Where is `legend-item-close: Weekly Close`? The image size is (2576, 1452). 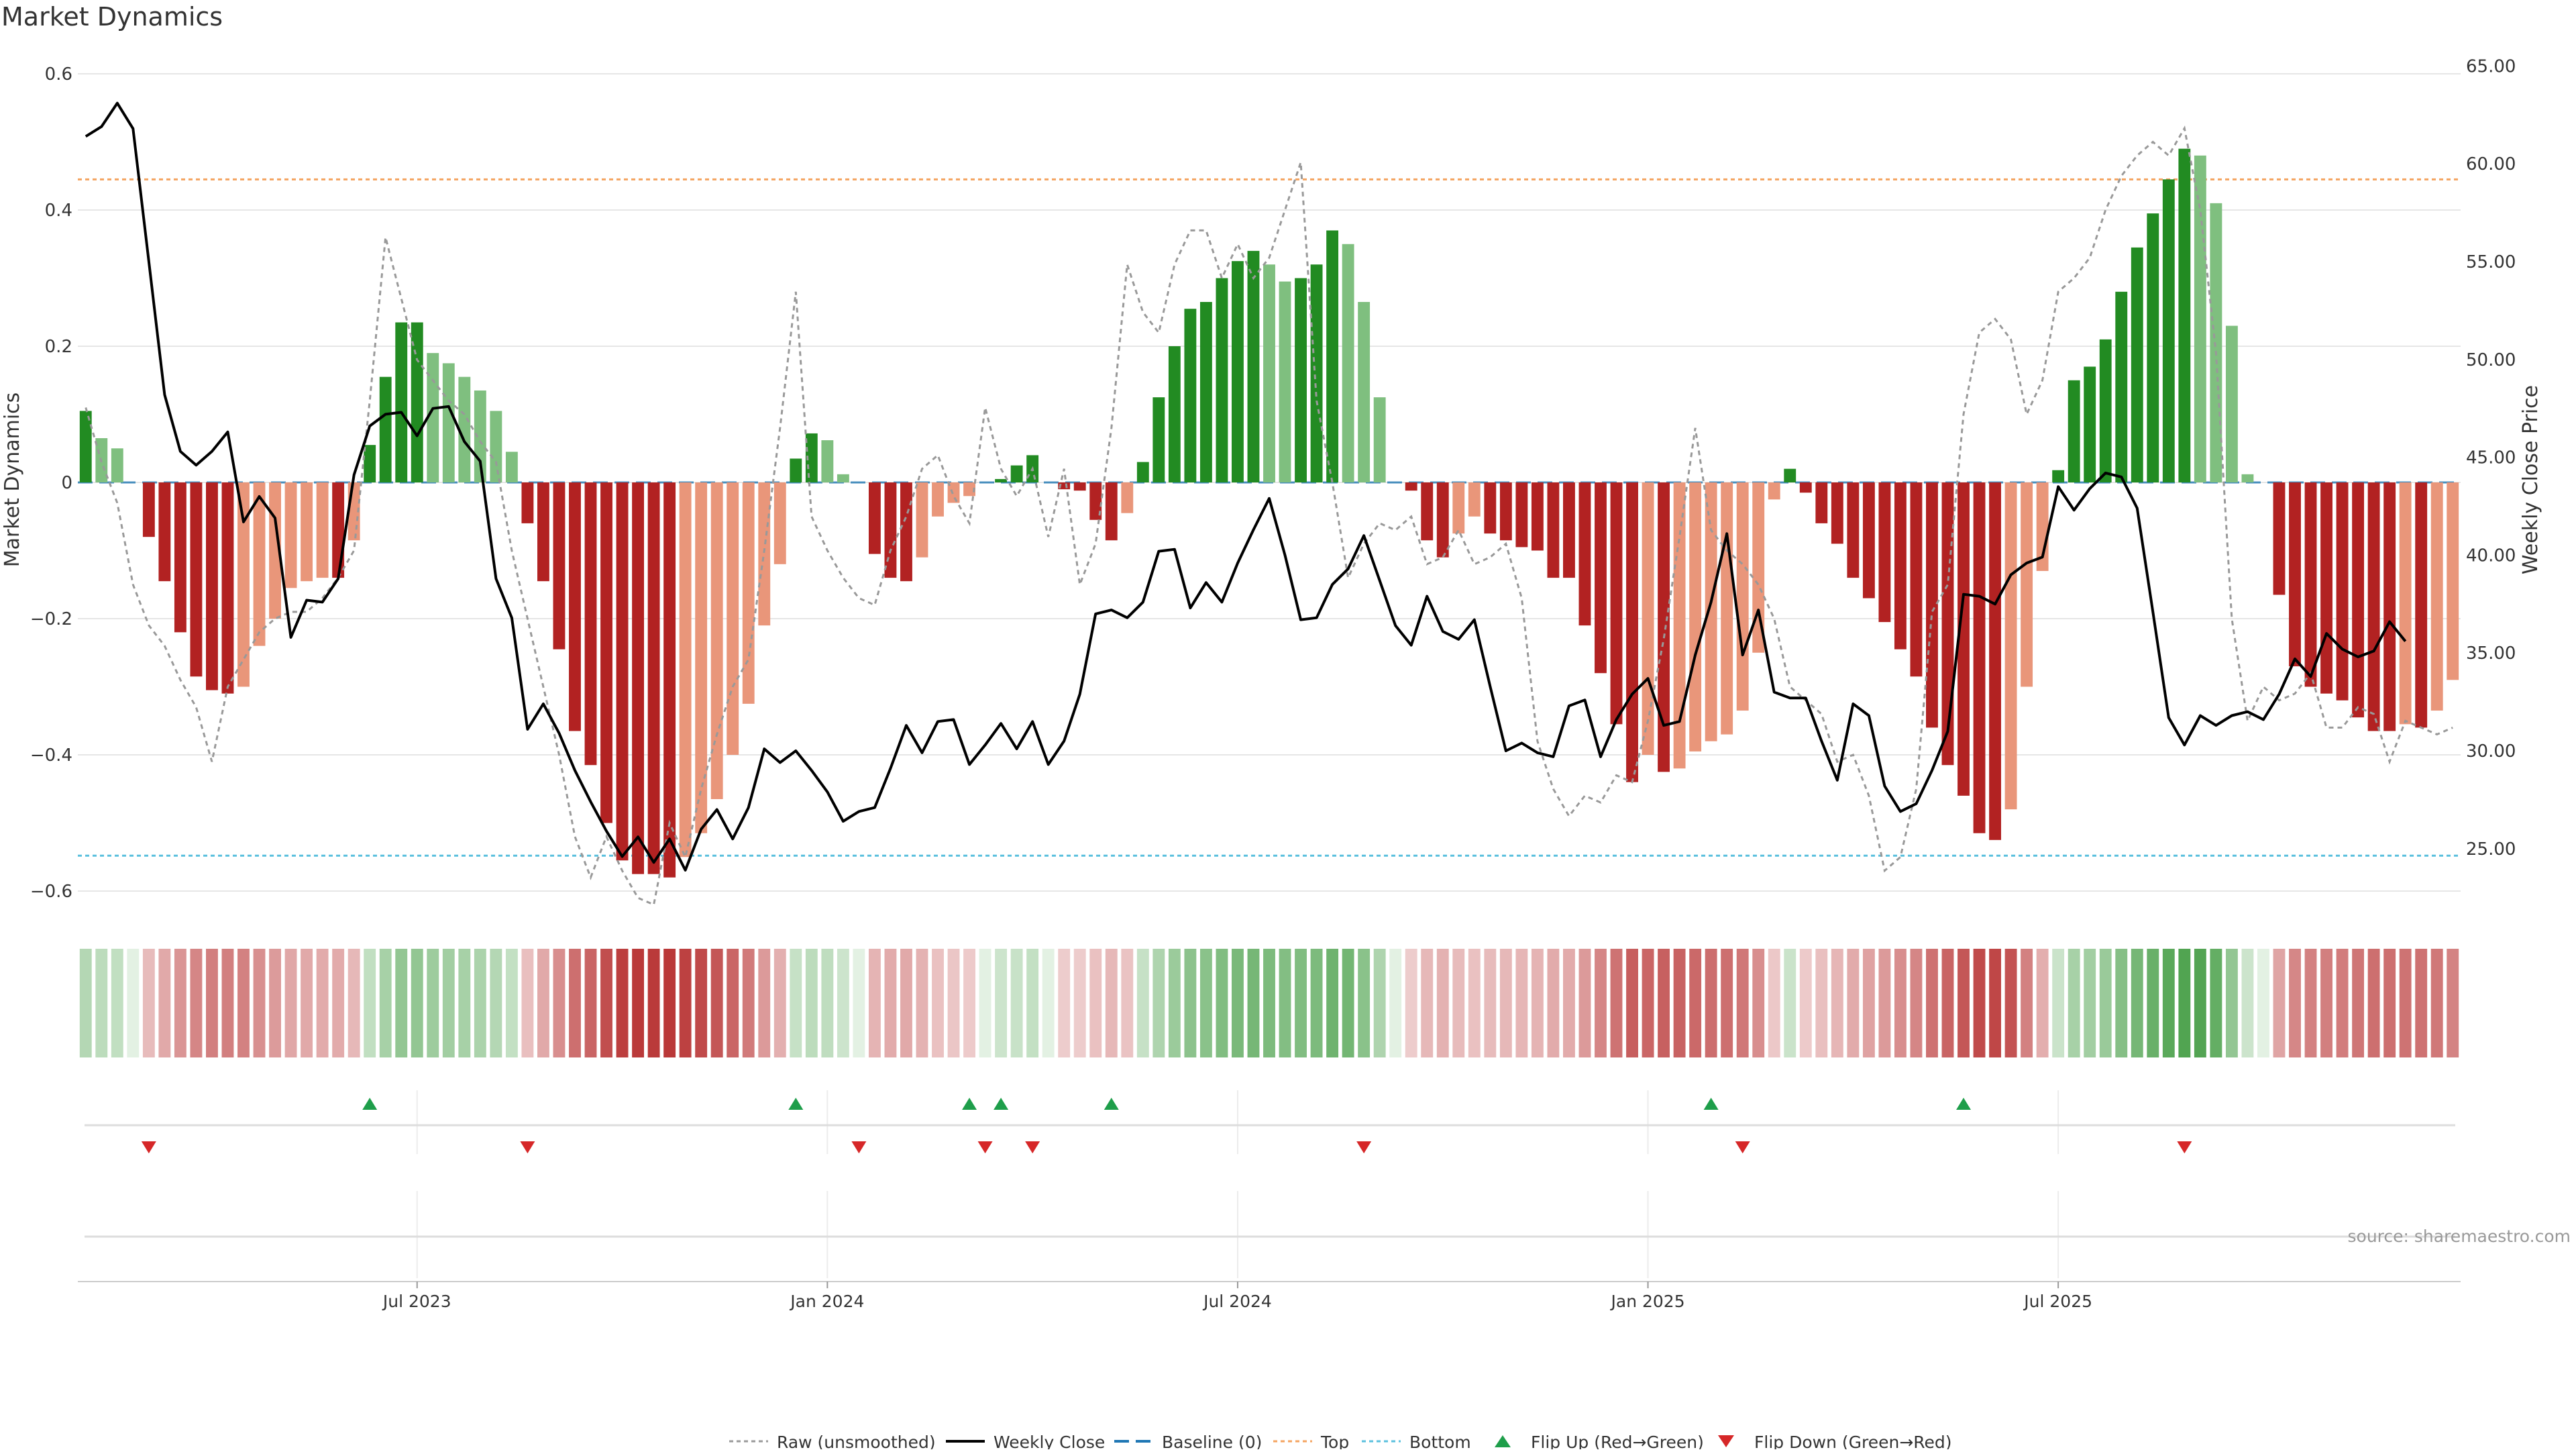
legend-item-close: Weekly Close is located at coordinates (1025, 1443).